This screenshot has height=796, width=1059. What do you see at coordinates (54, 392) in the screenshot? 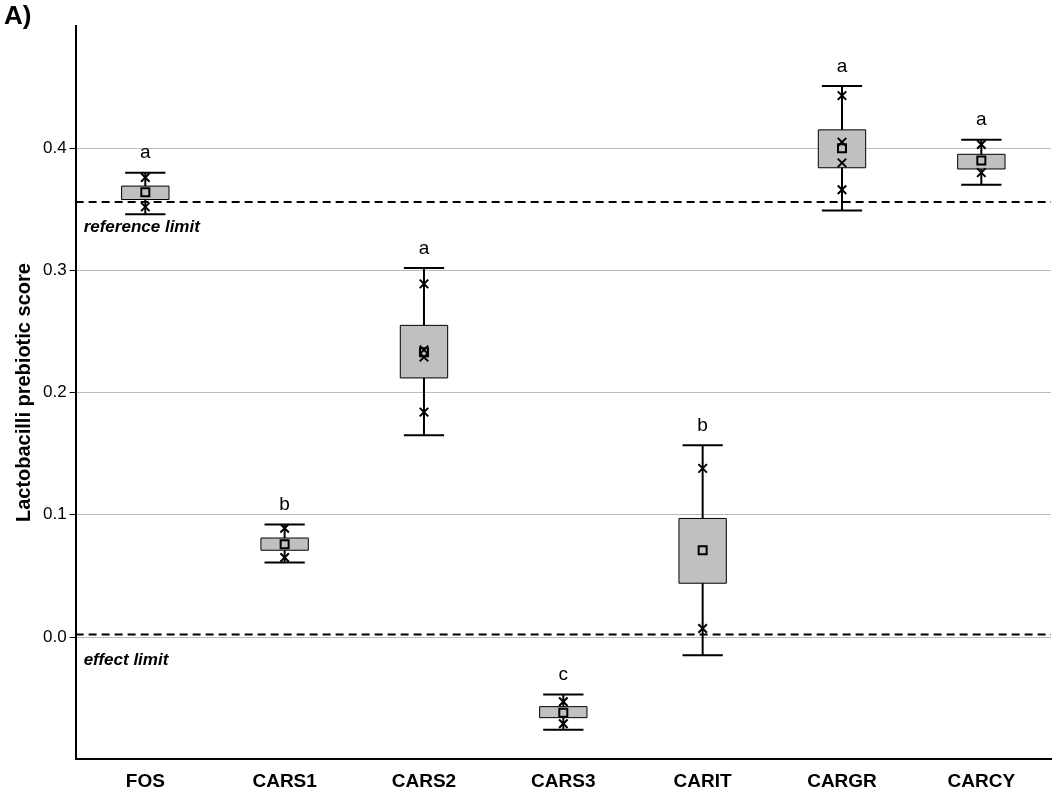
I see `y-tick-label: 0.2` at bounding box center [54, 392].